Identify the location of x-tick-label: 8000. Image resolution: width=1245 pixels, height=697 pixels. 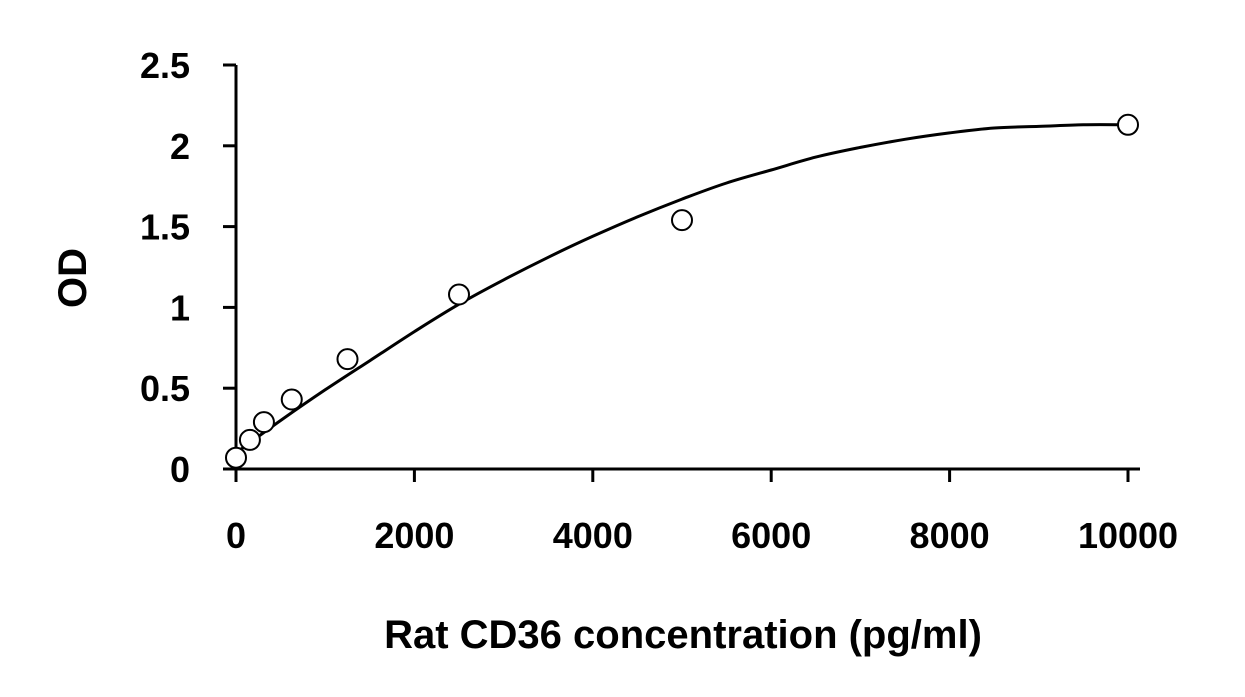
(950, 535).